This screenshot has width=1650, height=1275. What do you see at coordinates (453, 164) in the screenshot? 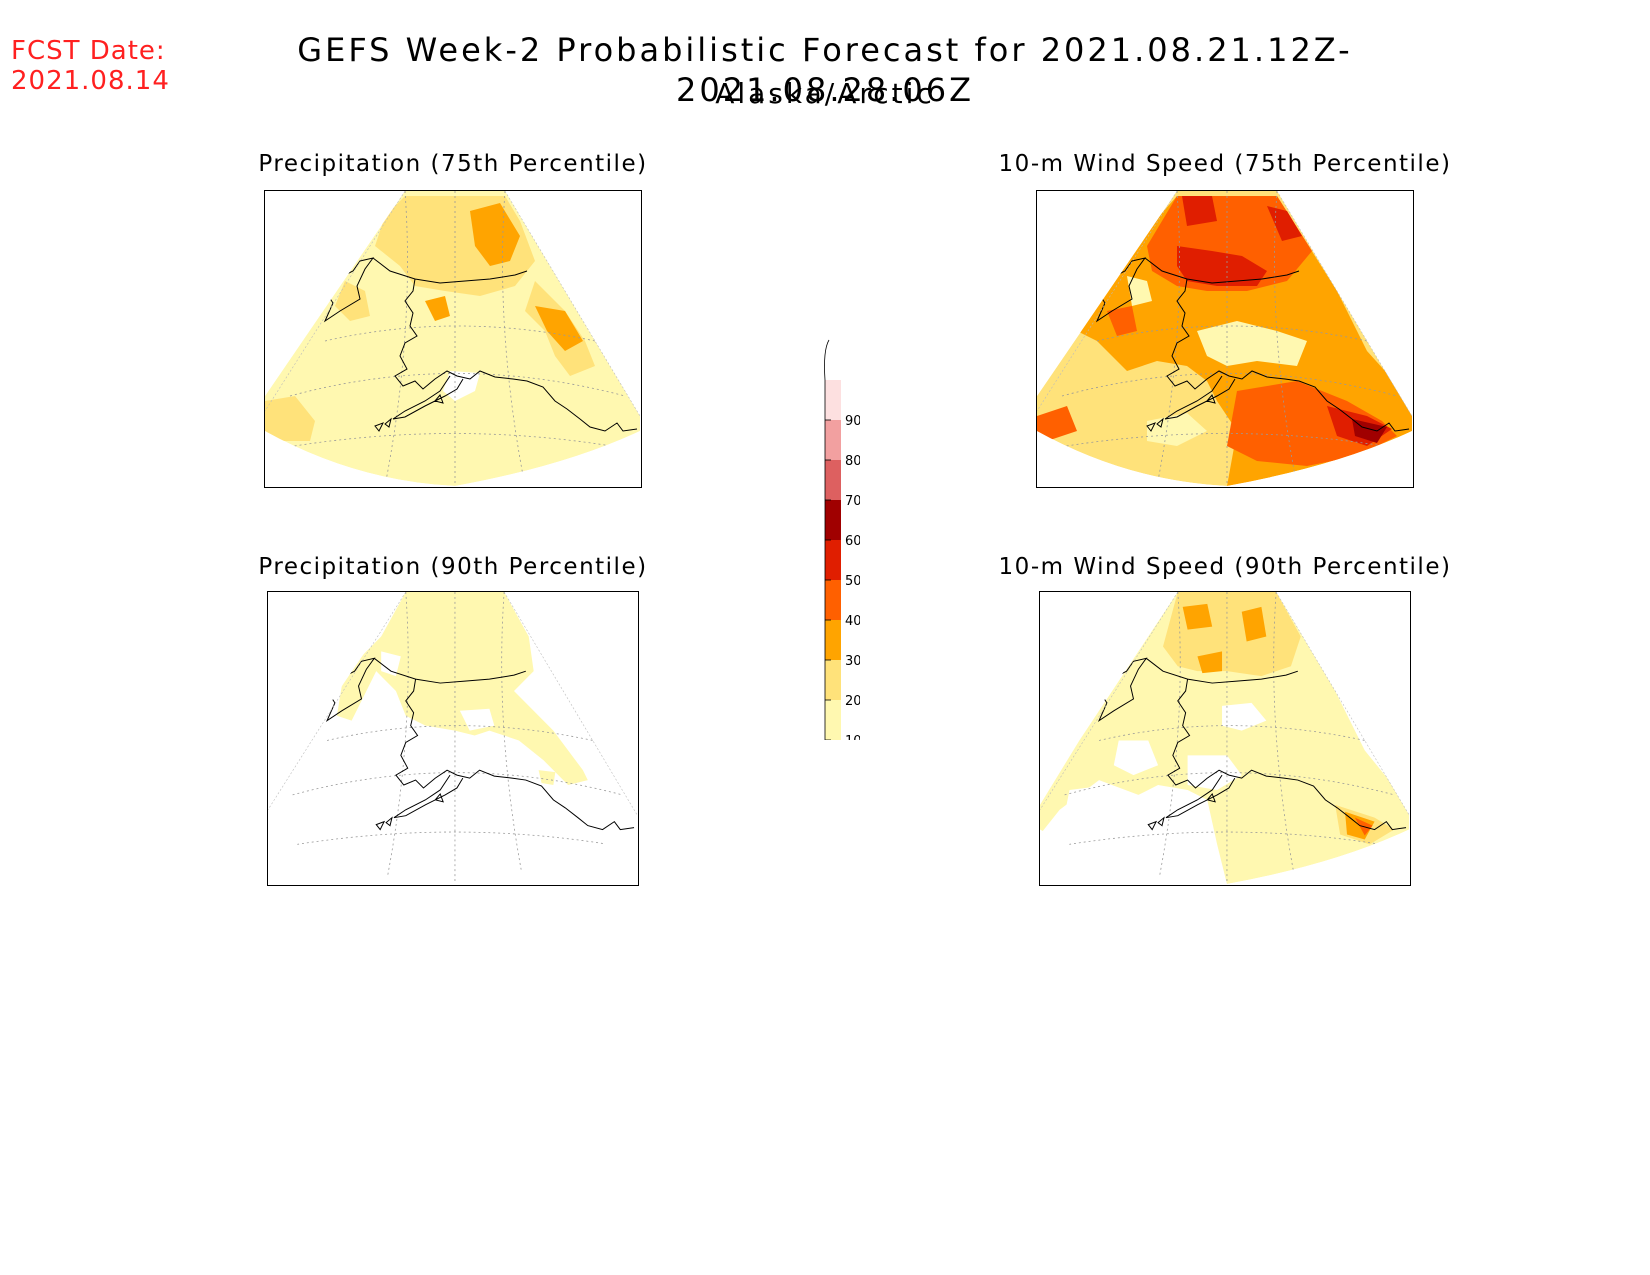
I see `panel-title-precip-75: Precipitation (75th Percentile)` at bounding box center [453, 164].